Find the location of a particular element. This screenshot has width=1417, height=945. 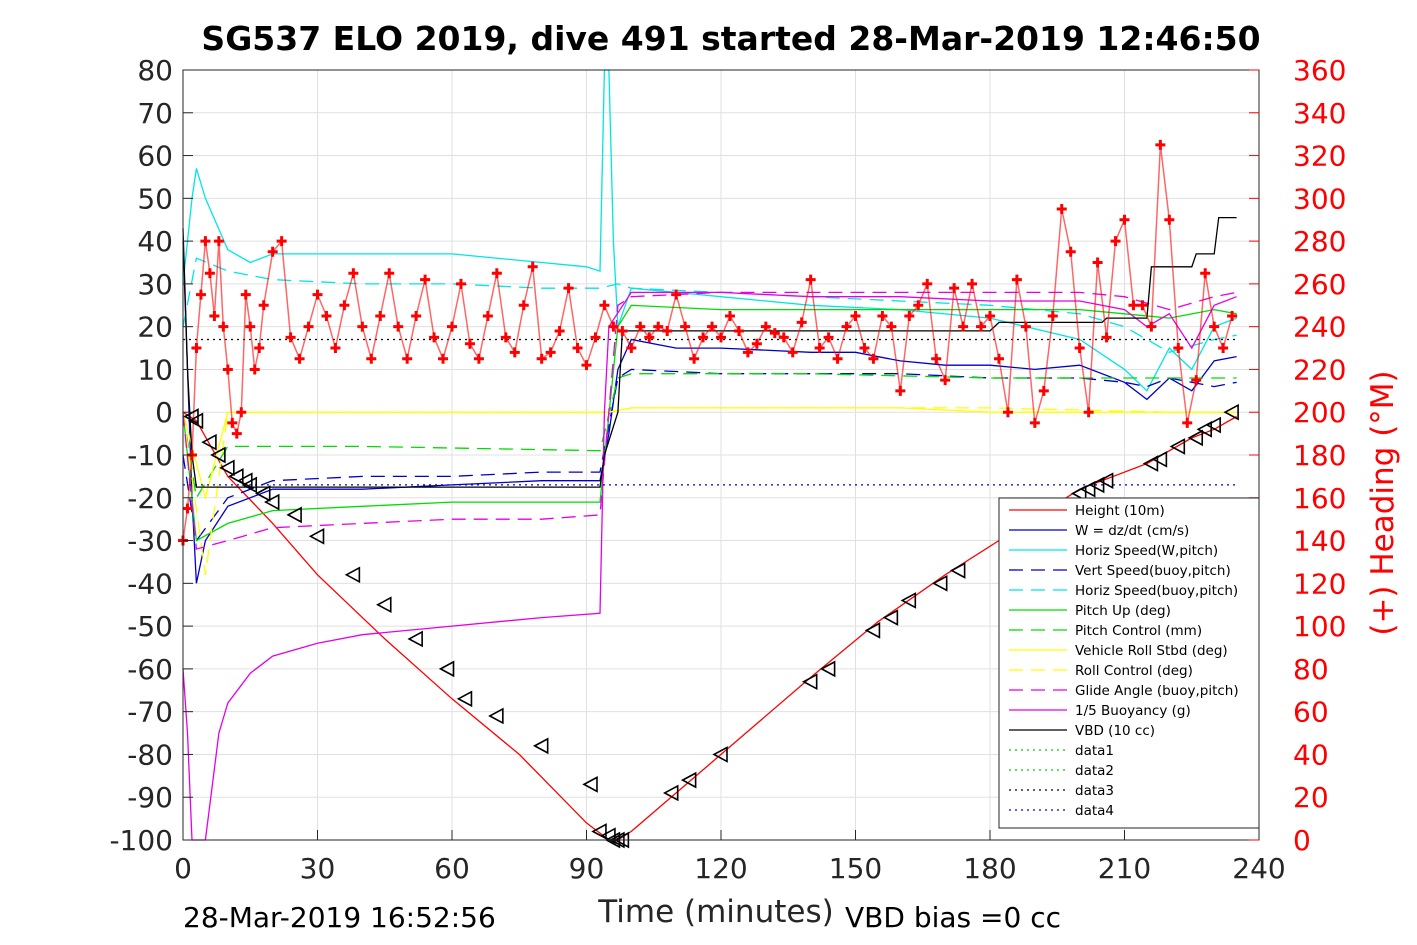

y-left-tick-label: -100 is located at coordinates (141, 840).